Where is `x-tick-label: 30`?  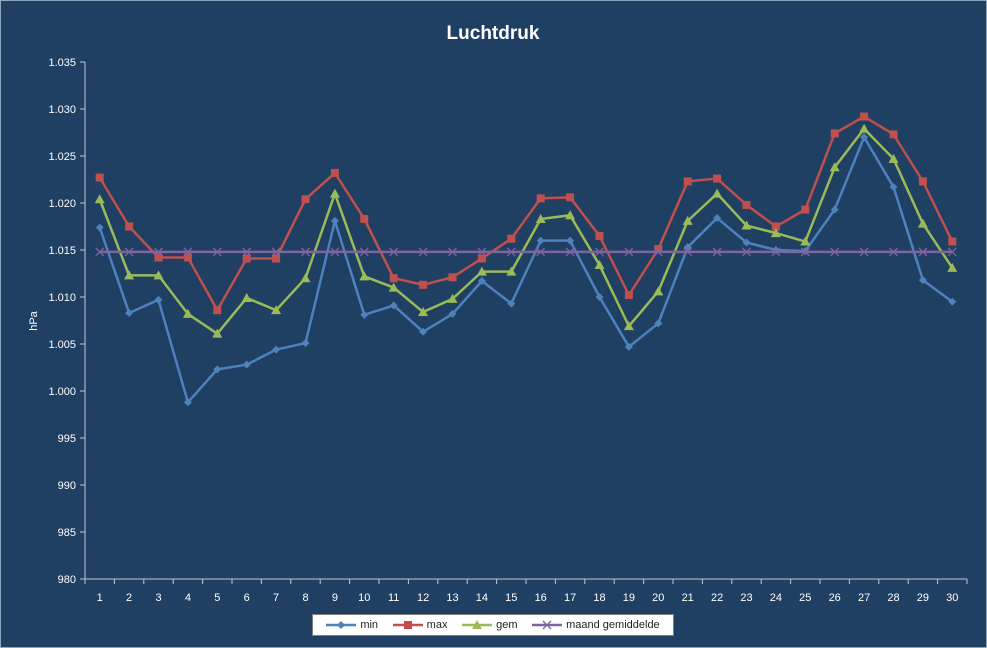
x-tick-label: 30 is located at coordinates (952, 598).